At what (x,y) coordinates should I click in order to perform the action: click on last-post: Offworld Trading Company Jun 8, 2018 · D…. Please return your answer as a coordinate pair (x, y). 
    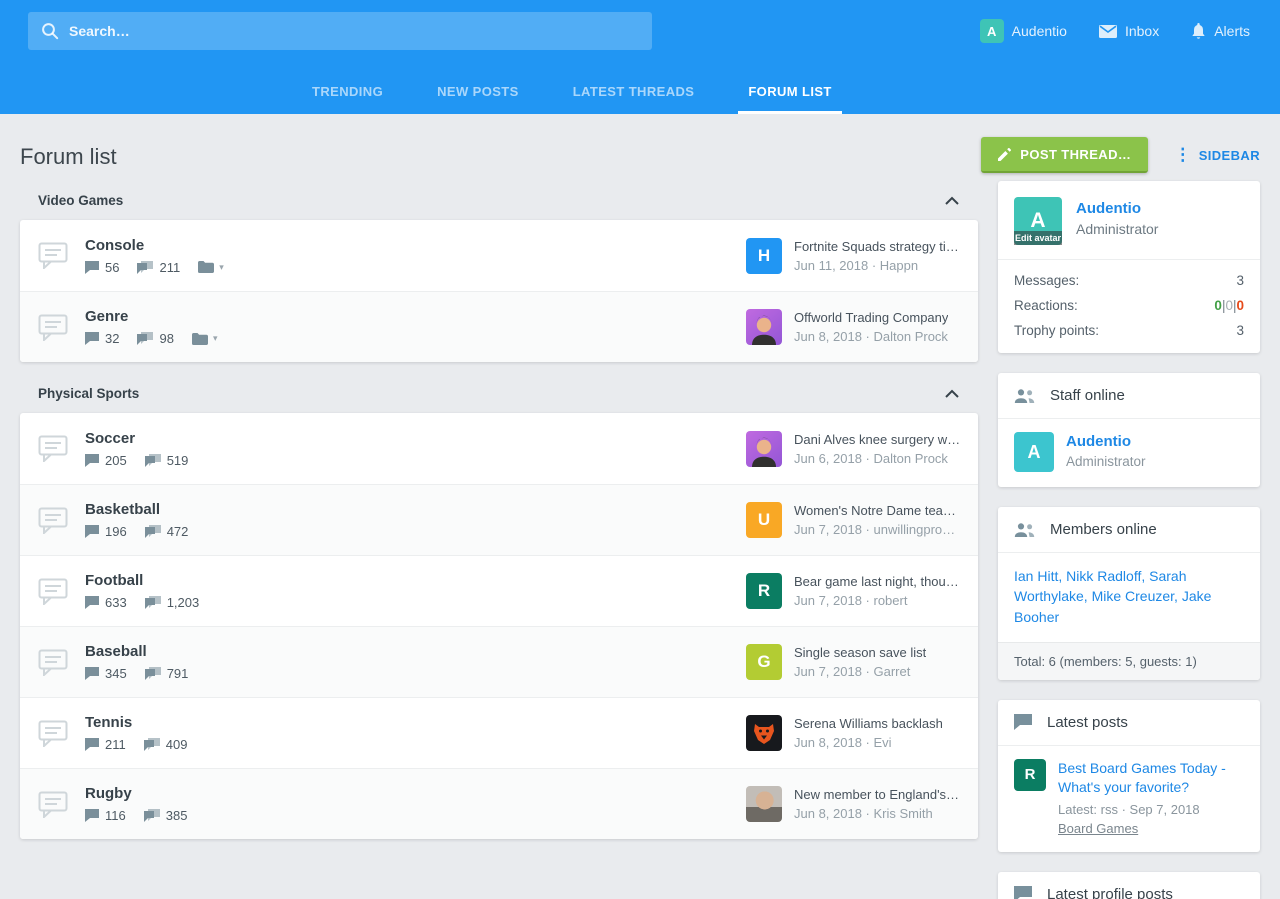
    Looking at the image, I should click on (853, 327).